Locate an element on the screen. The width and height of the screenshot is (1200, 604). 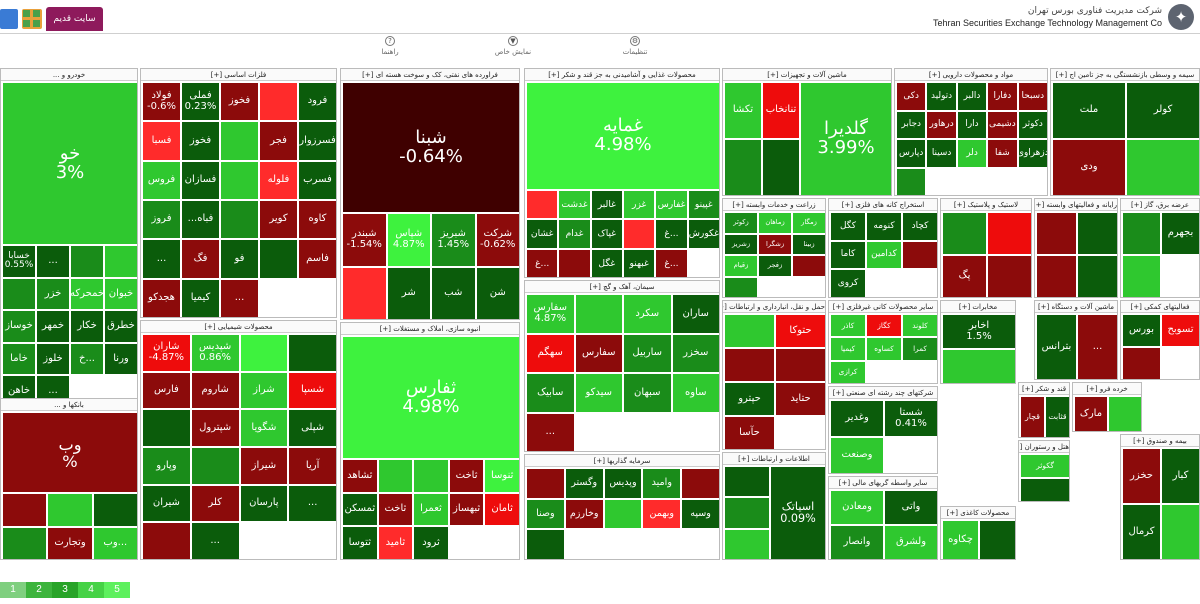
stock-tile: سخزر is located at coordinates (695, 353).